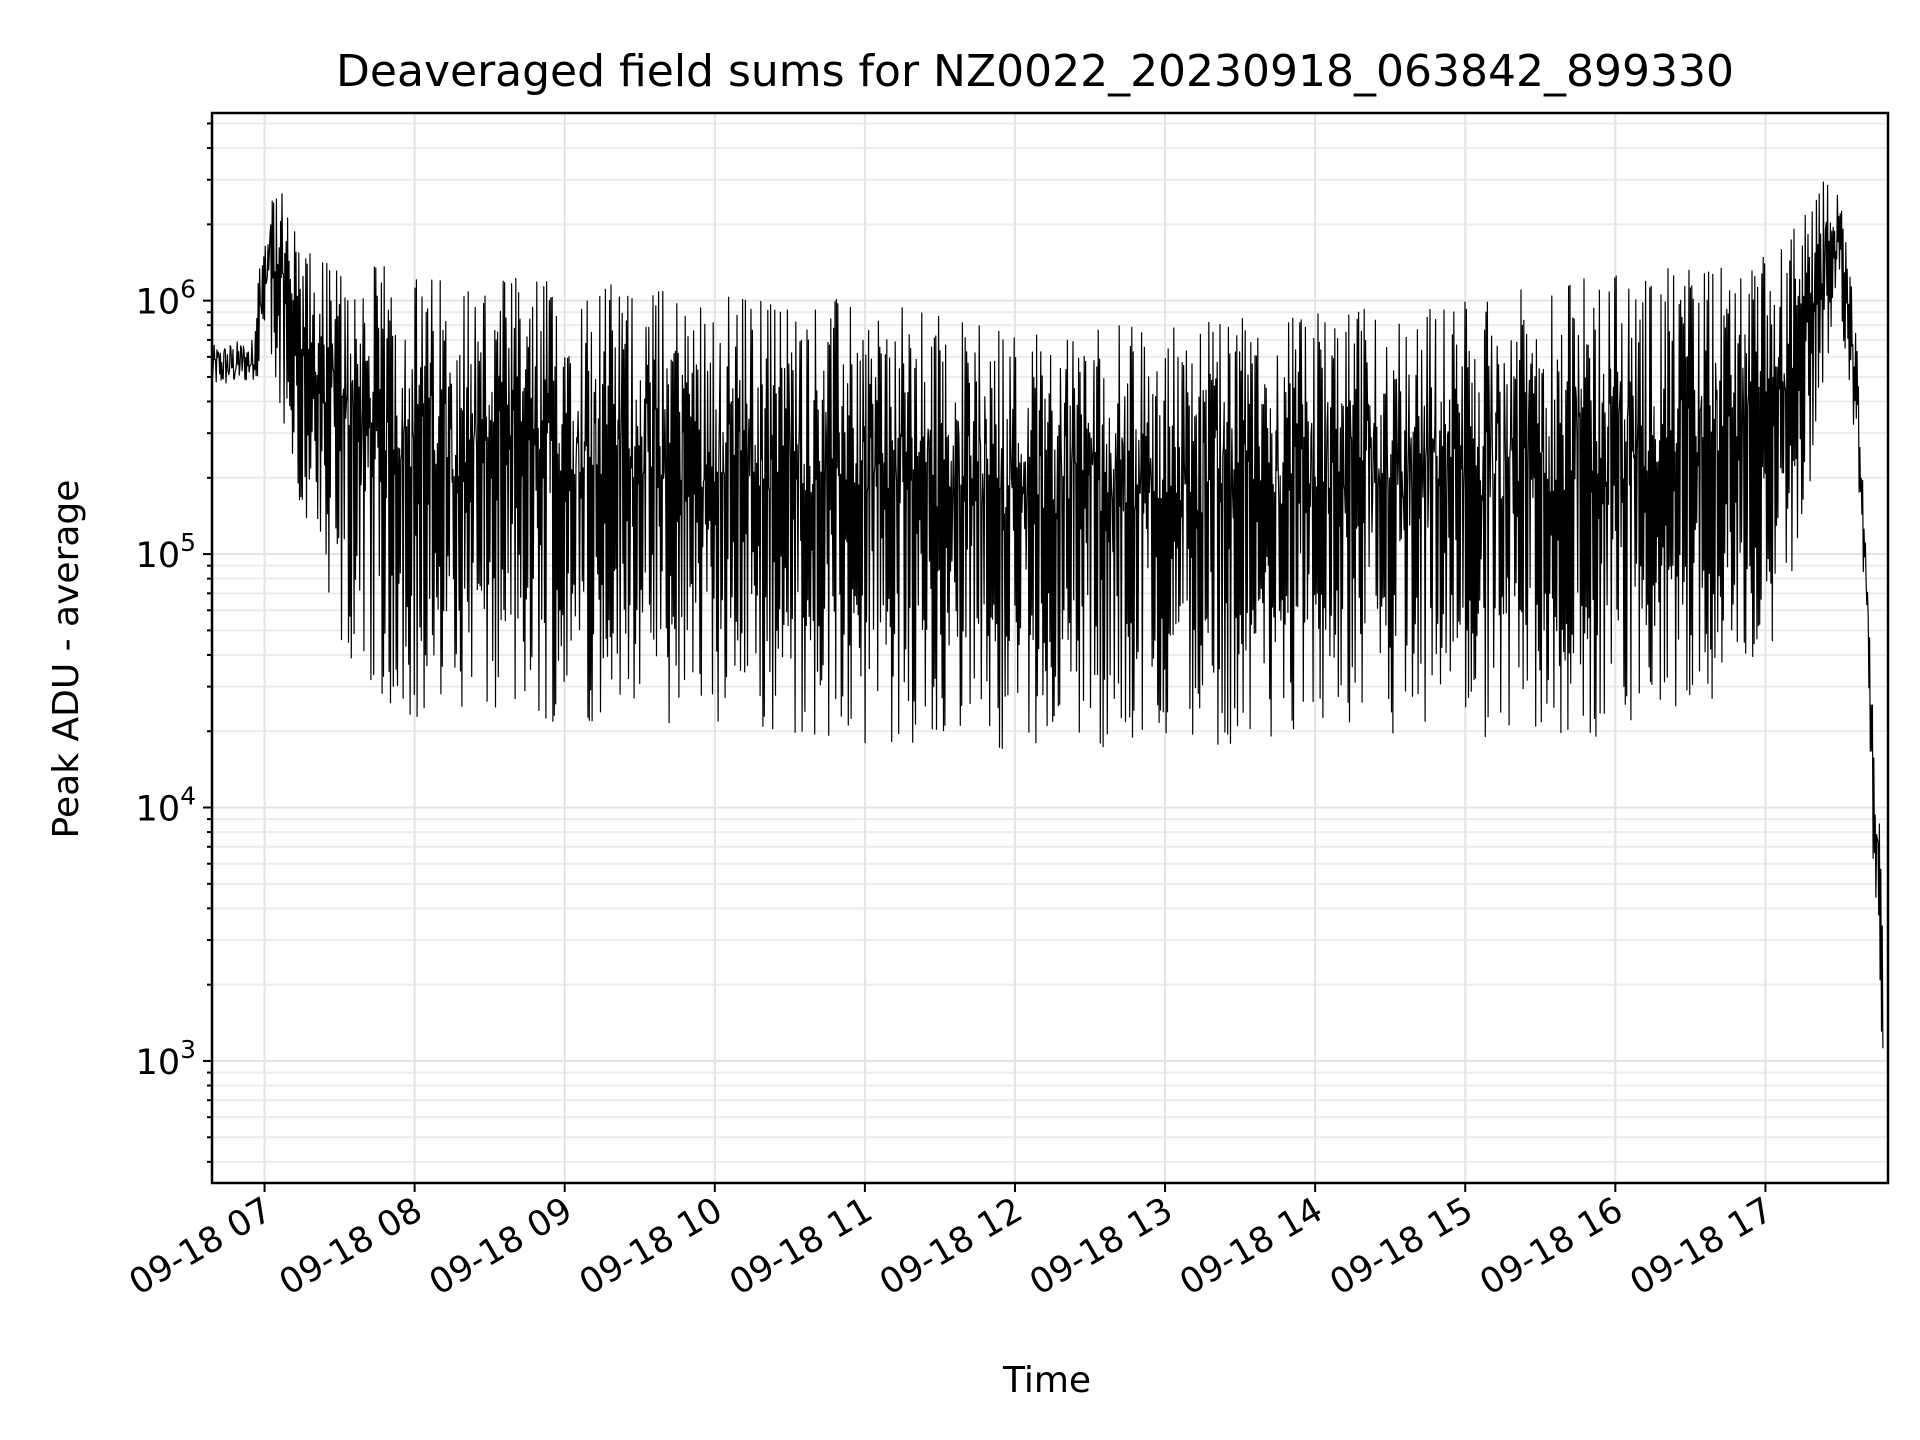 This screenshot has width=1920, height=1440. What do you see at coordinates (166, 1059) in the screenshot?
I see `y-tick-label: 10³` at bounding box center [166, 1059].